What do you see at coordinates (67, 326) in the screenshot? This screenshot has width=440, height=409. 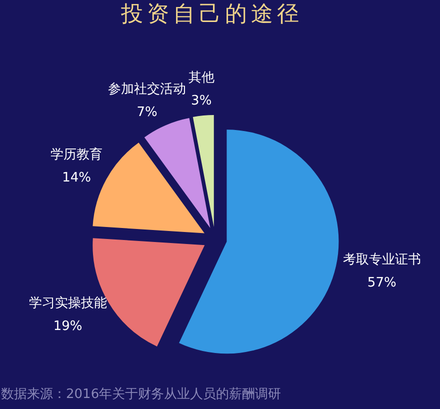 I see `data-label: 19%` at bounding box center [67, 326].